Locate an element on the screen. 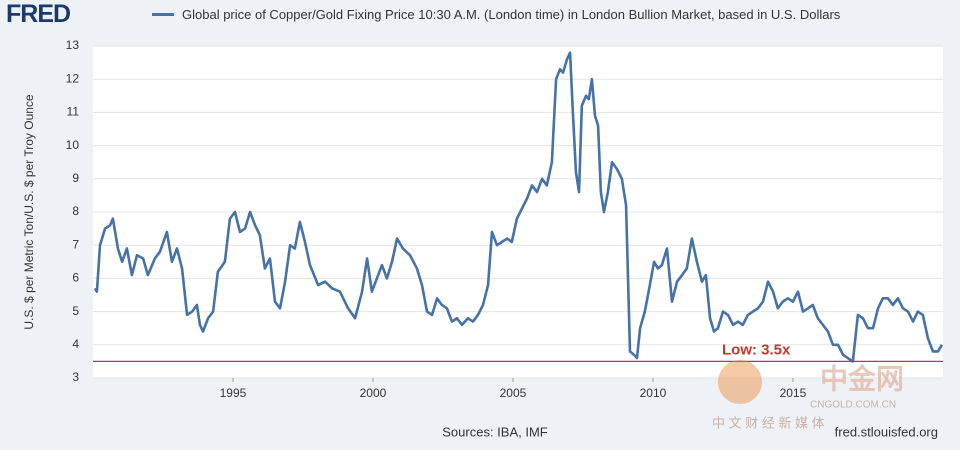 The width and height of the screenshot is (960, 450). x-tick-label: 2010 is located at coordinates (653, 393).